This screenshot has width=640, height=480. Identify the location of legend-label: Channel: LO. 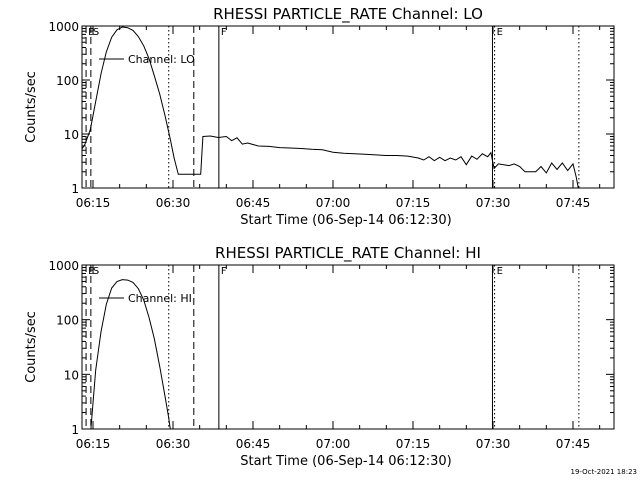
(161, 59).